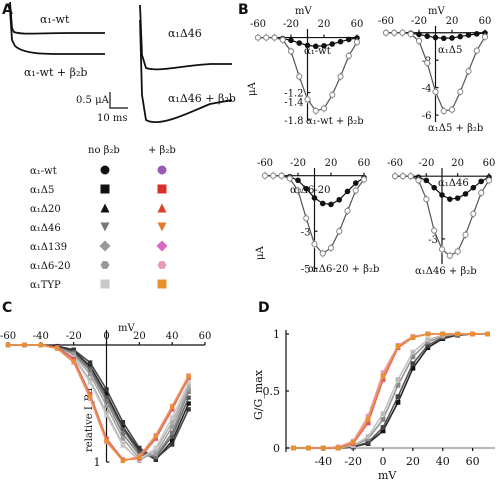  What do you see at coordinates (306, 73) in the screenshot?
I see `iv-plot-B1: -60 -20 20 60 -1.2-1.4 -1.8` at bounding box center [306, 73].